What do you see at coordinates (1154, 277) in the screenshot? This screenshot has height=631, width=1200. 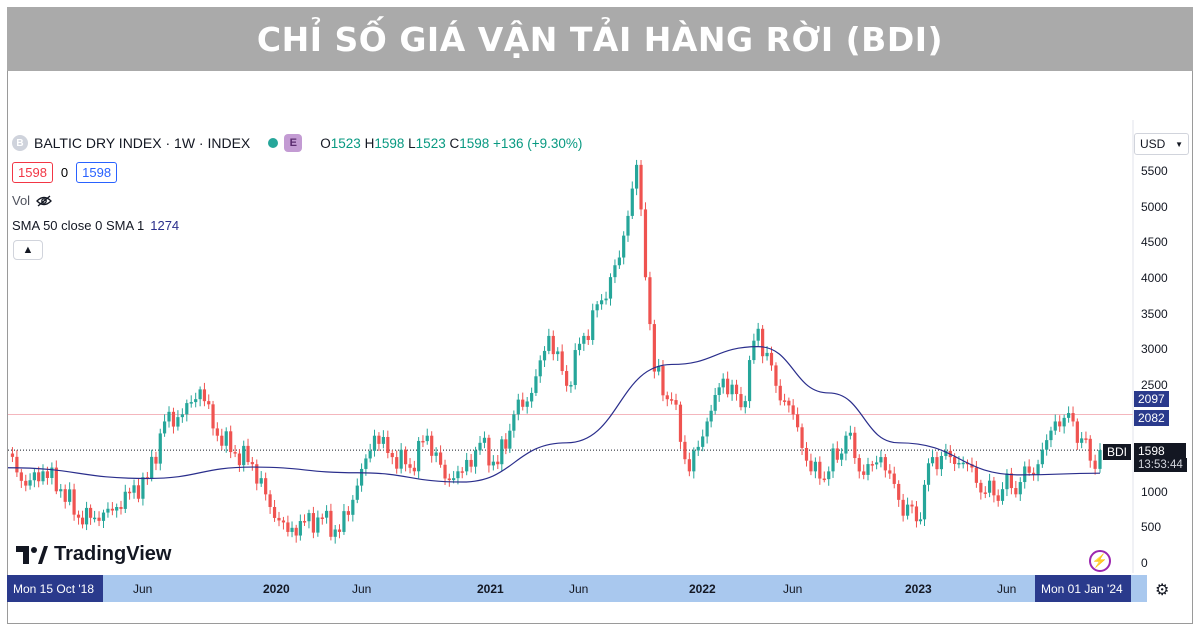 I see `y-tick-label: 4000` at bounding box center [1154, 277].